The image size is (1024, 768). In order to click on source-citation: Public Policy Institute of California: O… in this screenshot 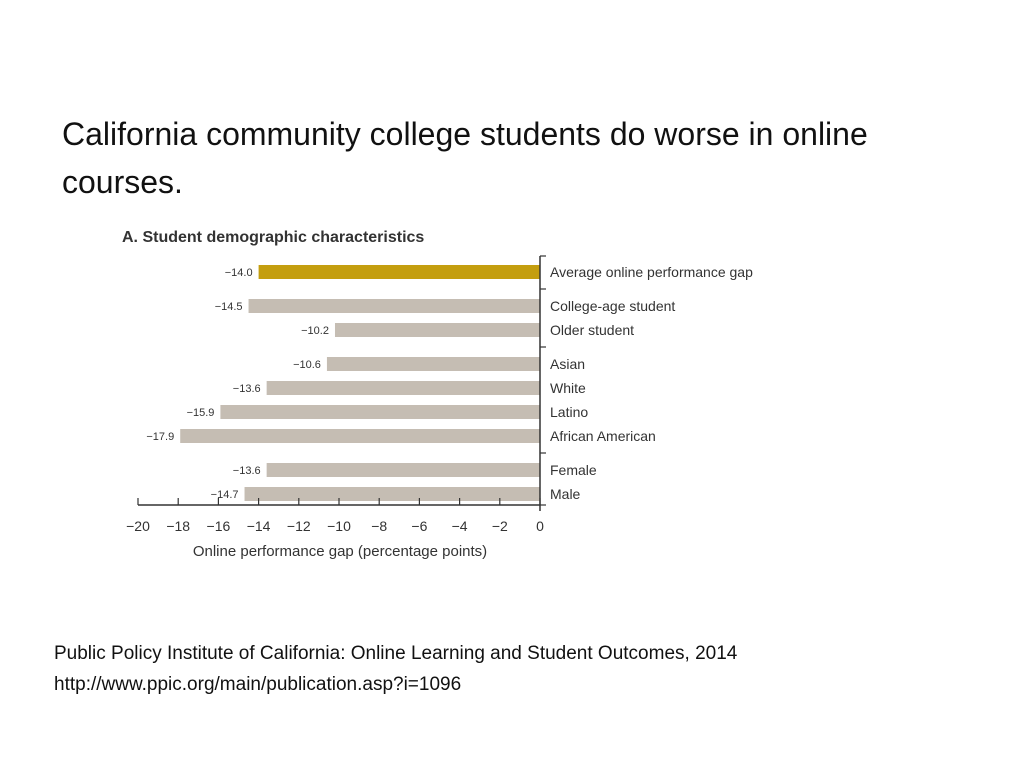, I will do `click(524, 669)`.